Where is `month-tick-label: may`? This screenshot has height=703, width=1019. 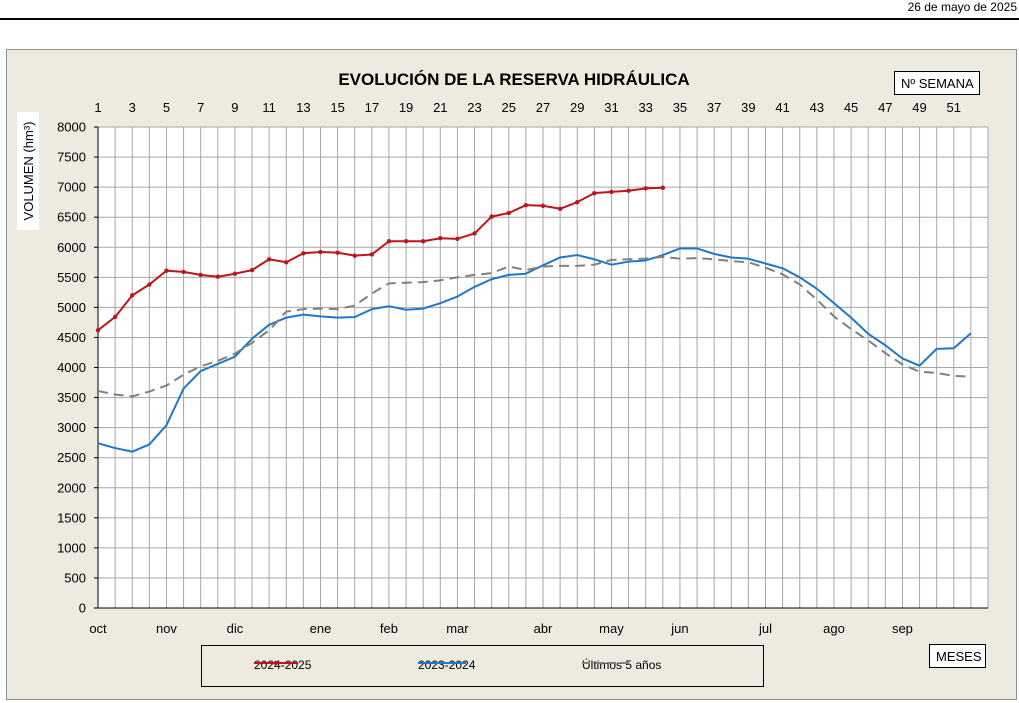
month-tick-label: may is located at coordinates (611, 628).